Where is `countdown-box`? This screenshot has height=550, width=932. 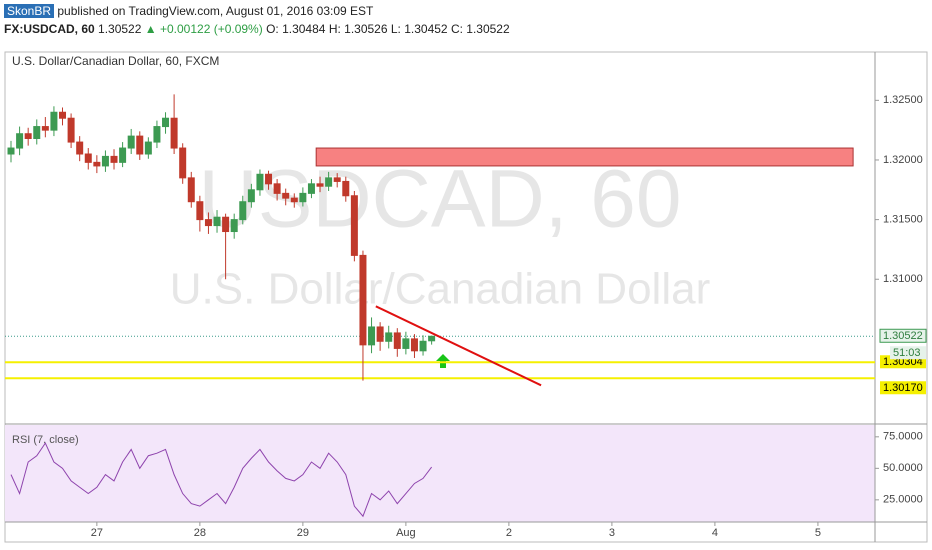
countdown-box is located at coordinates (908, 353).